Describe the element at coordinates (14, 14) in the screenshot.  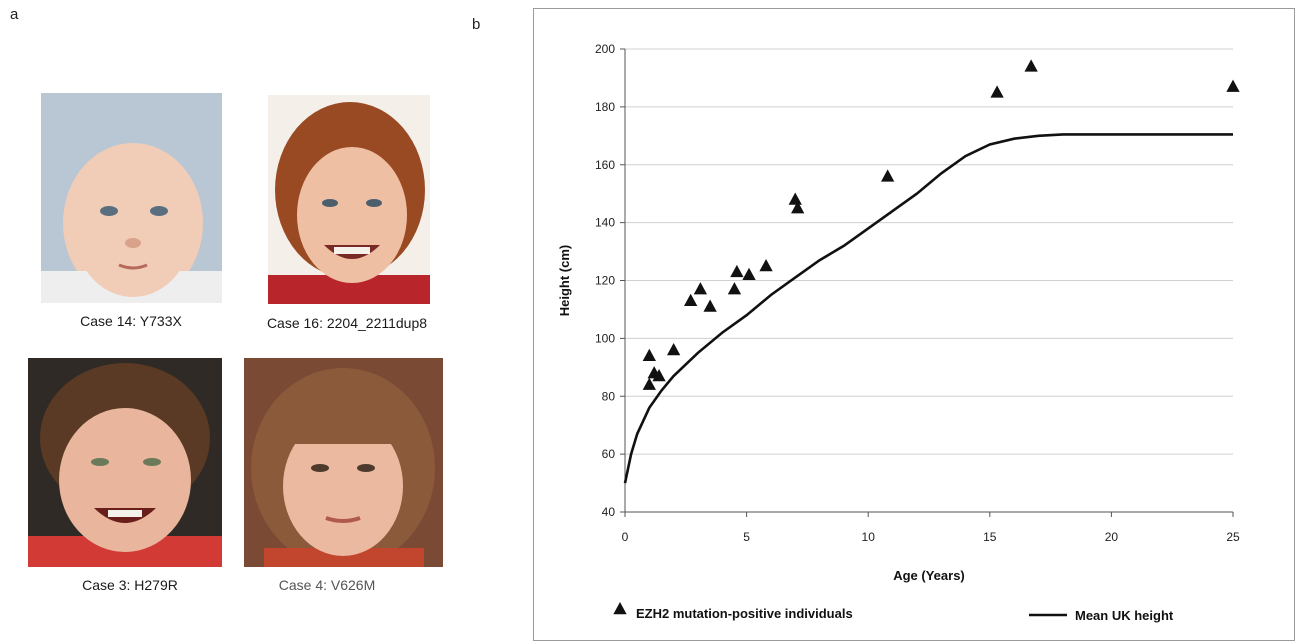
I see `panel-label-a: a` at that location.